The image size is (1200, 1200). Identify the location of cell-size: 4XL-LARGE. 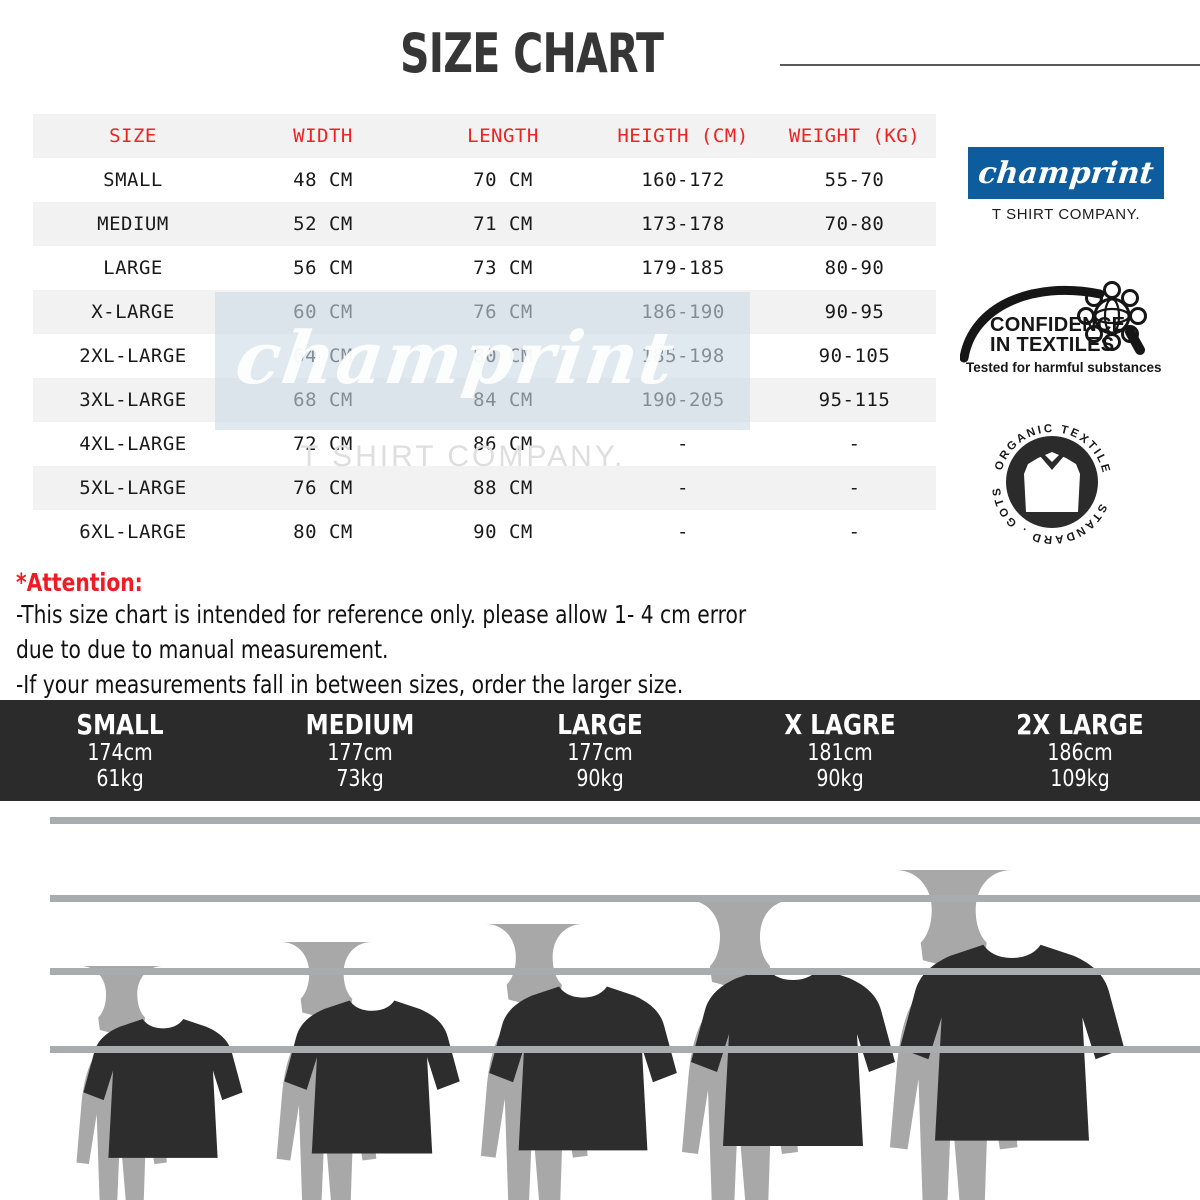
(133, 444).